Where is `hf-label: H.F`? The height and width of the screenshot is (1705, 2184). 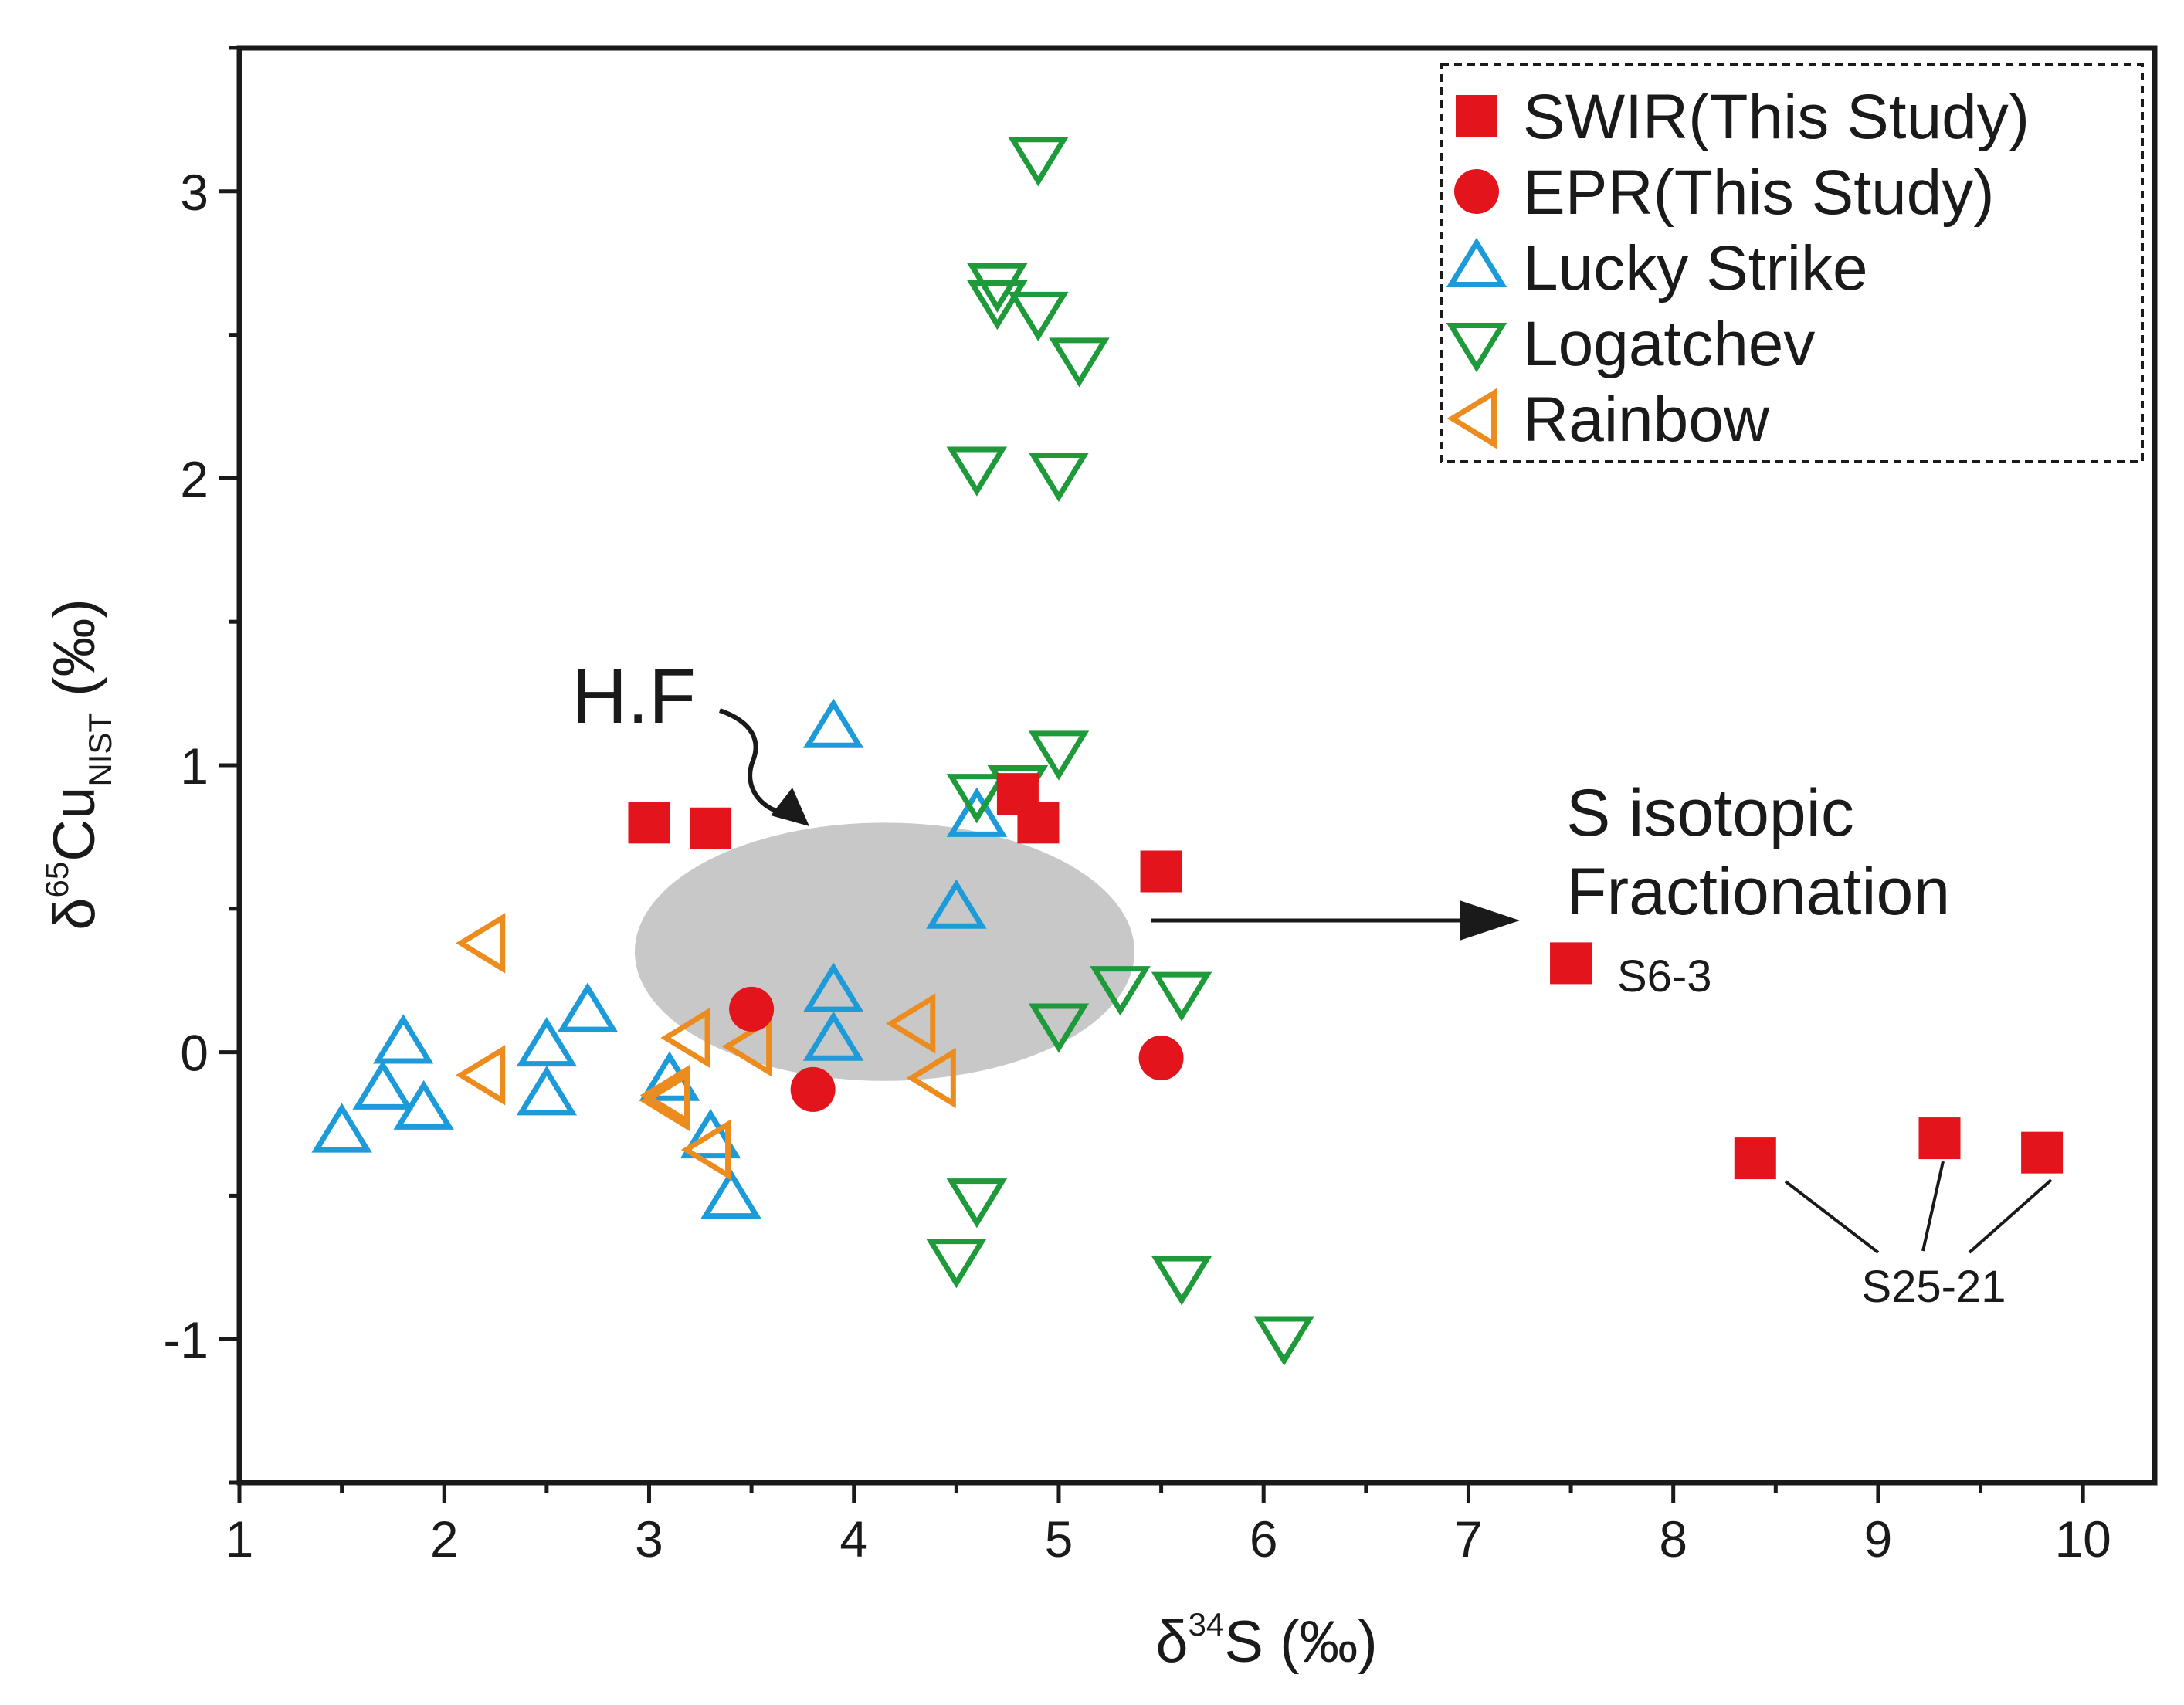 hf-label: H.F is located at coordinates (633, 696).